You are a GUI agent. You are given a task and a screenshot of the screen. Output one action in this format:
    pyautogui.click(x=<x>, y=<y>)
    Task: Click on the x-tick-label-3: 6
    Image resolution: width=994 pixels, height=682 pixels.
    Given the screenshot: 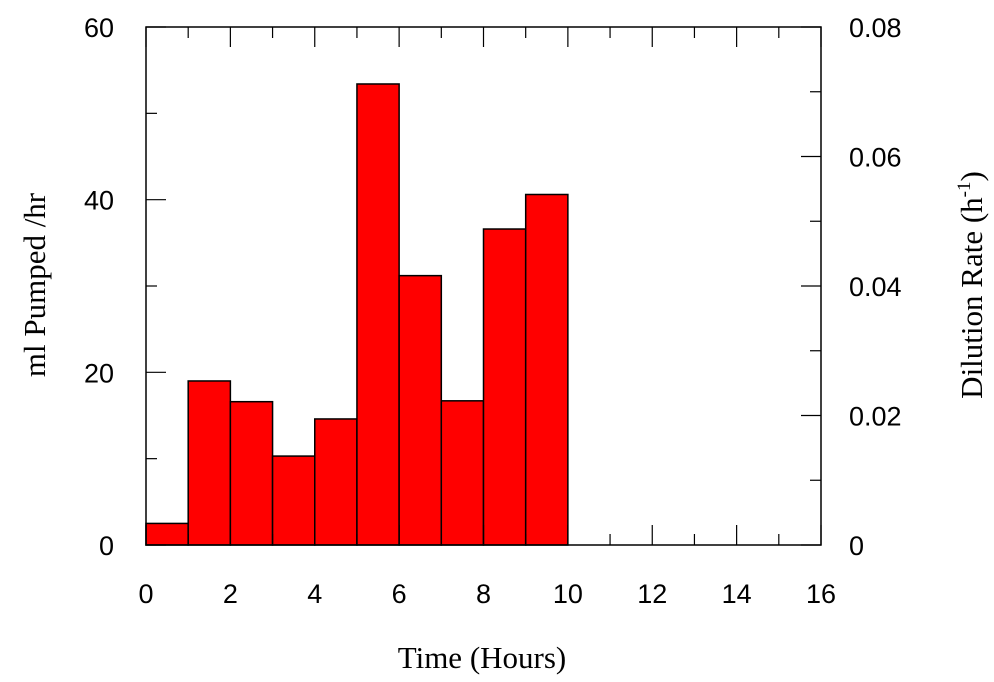 What is the action you would take?
    pyautogui.click(x=399, y=594)
    